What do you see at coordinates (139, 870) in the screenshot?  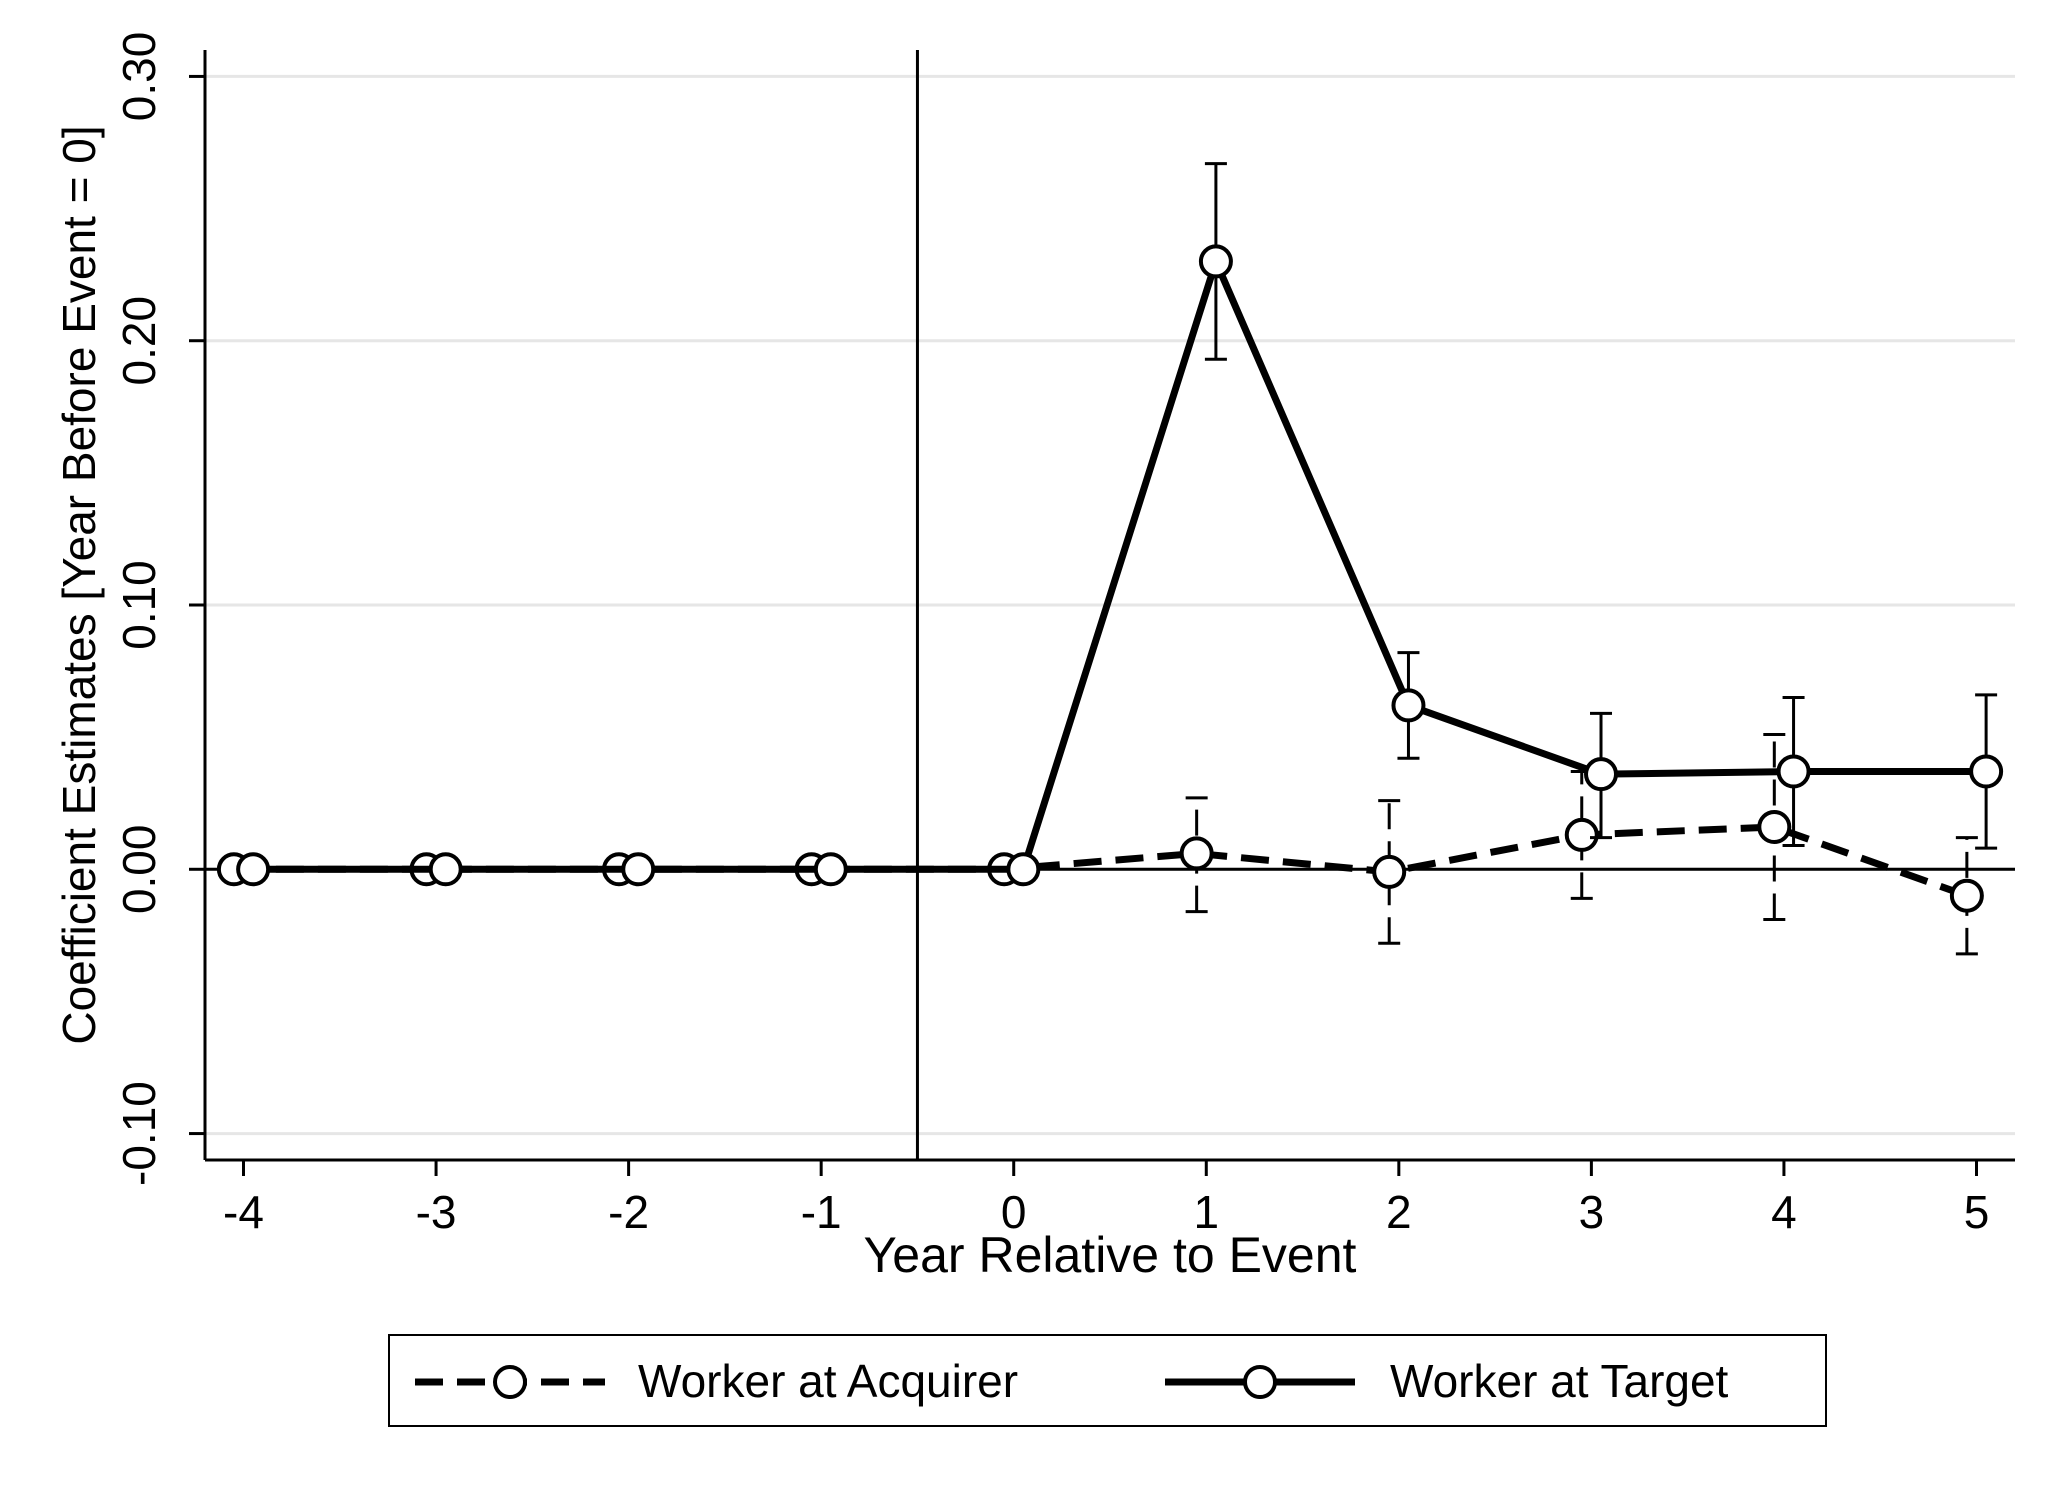 I see `y-tick-label: 0.00` at bounding box center [139, 870].